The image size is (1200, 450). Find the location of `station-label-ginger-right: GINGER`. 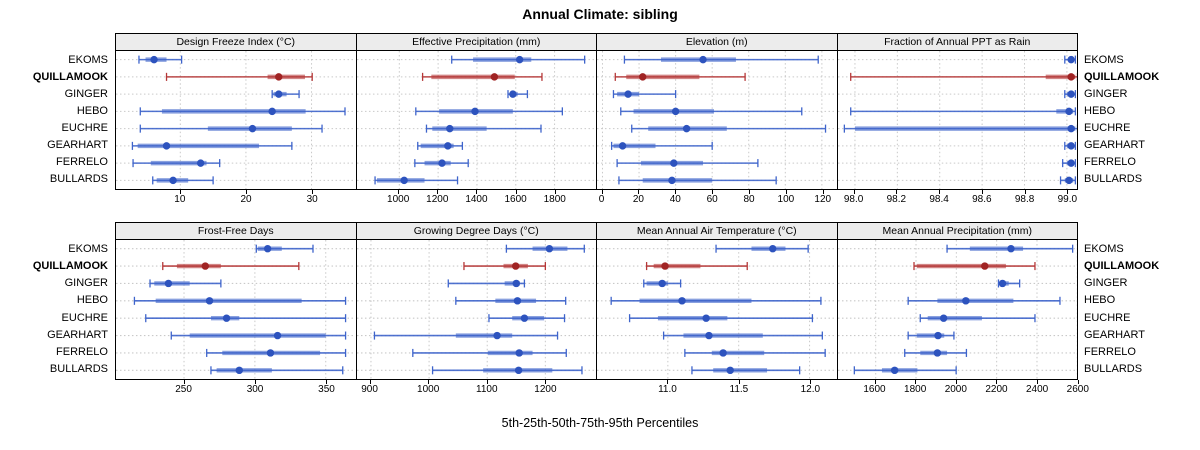

station-label-ginger-right: GINGER is located at coordinates (1106, 93).